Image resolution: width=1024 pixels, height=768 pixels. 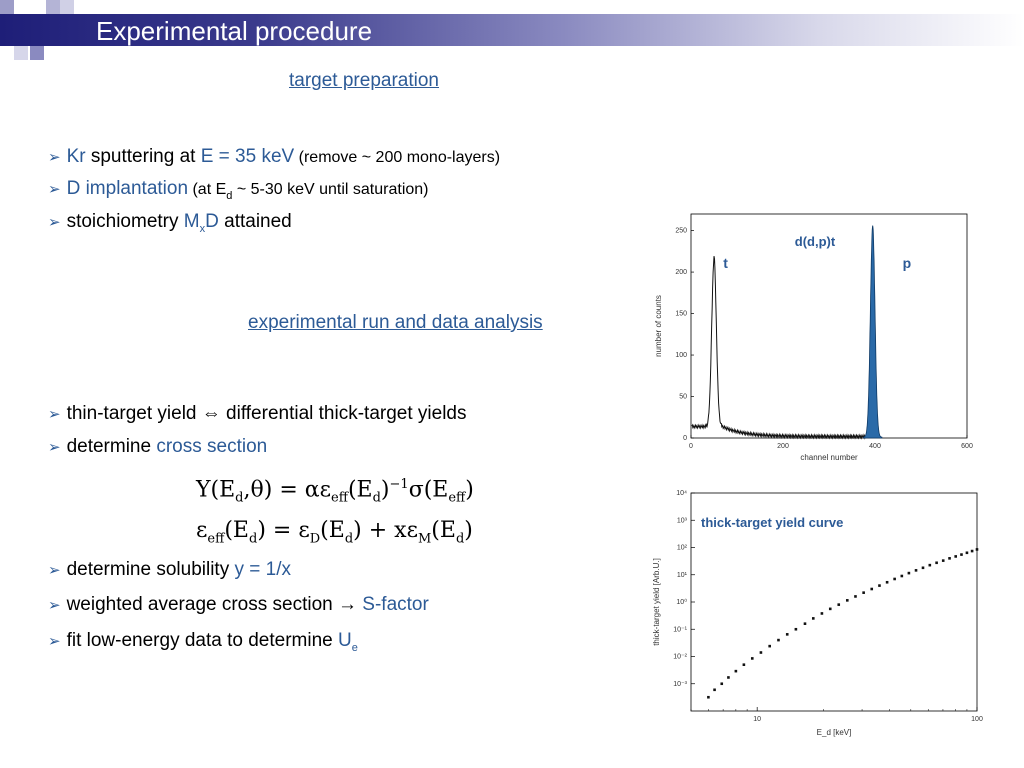 What do you see at coordinates (681, 602) in the screenshot?
I see `y-tick-label: 10⁰` at bounding box center [681, 602].